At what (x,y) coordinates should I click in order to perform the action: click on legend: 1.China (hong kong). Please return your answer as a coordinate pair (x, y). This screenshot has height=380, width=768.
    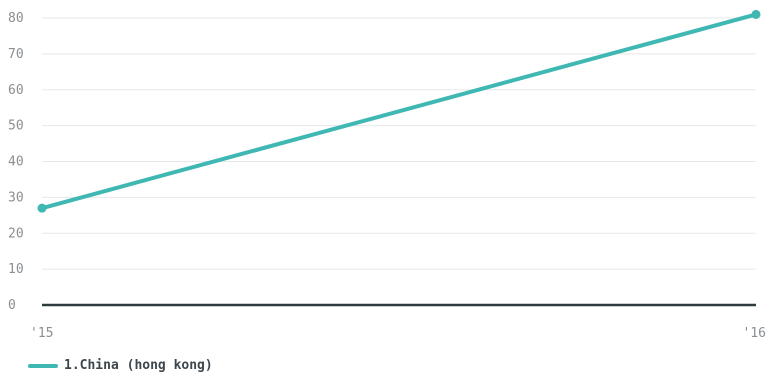
    Looking at the image, I should click on (120, 365).